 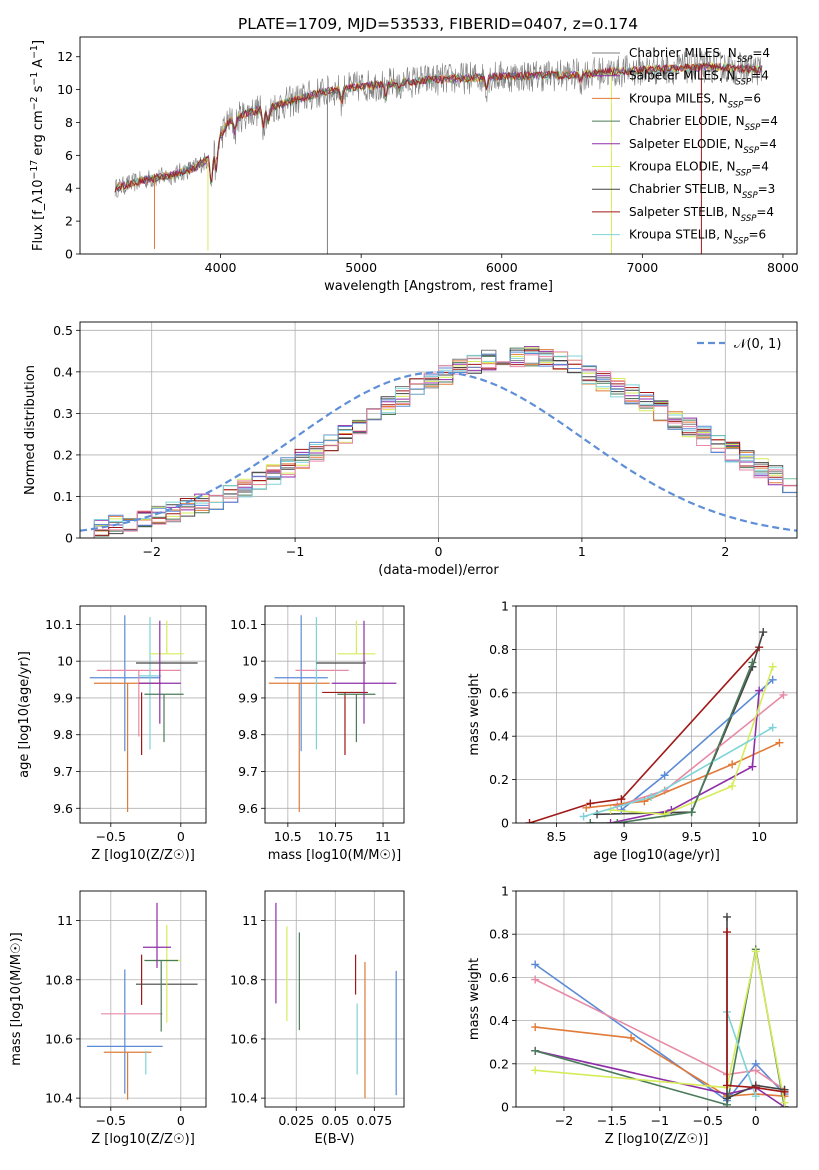 I want to click on label-part: age [log10(age/yr)], so click(x=24, y=714).